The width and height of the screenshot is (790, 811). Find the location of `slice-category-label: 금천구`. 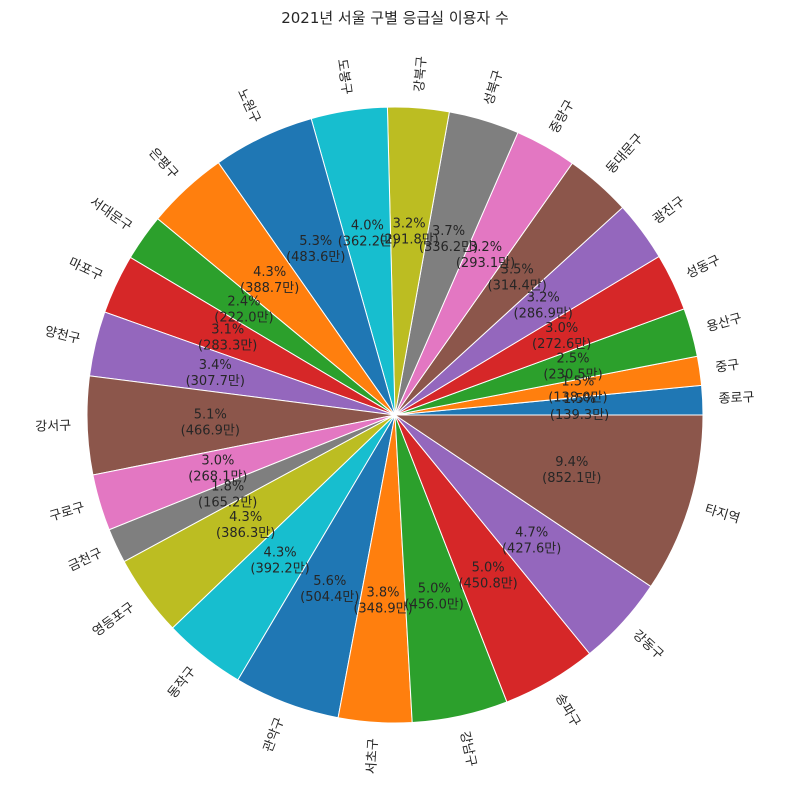

slice-category-label: 금천구 is located at coordinates (85, 560).